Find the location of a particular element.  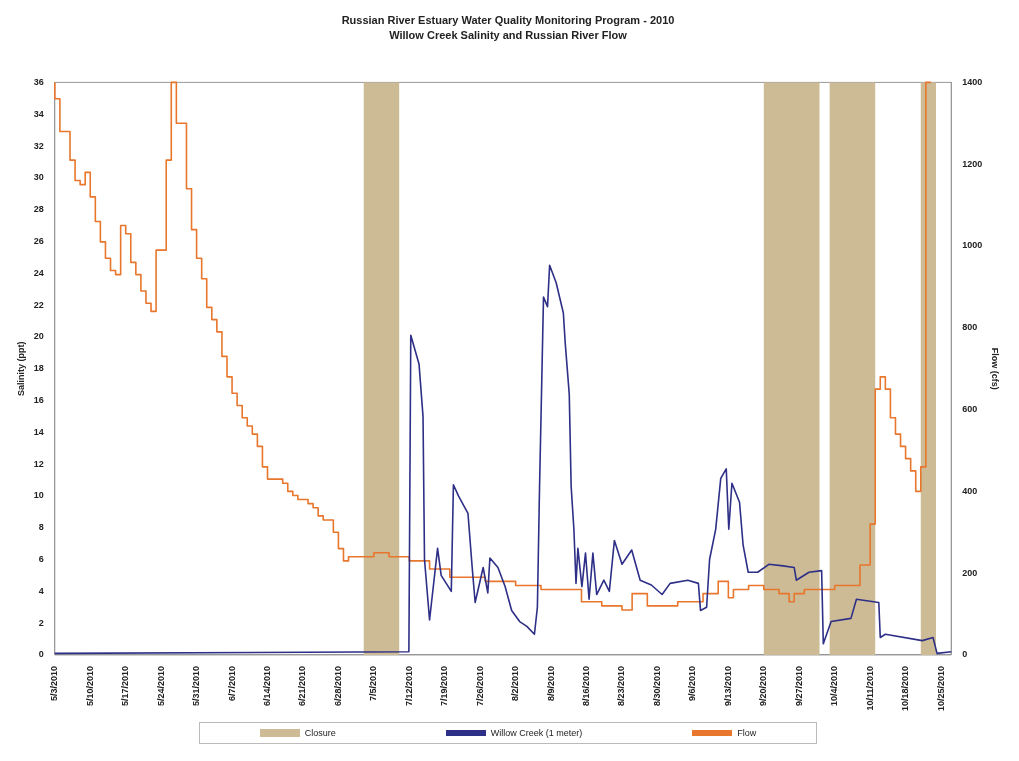

x-tick-label: 10/11/2010 is located at coordinates (869, 688).